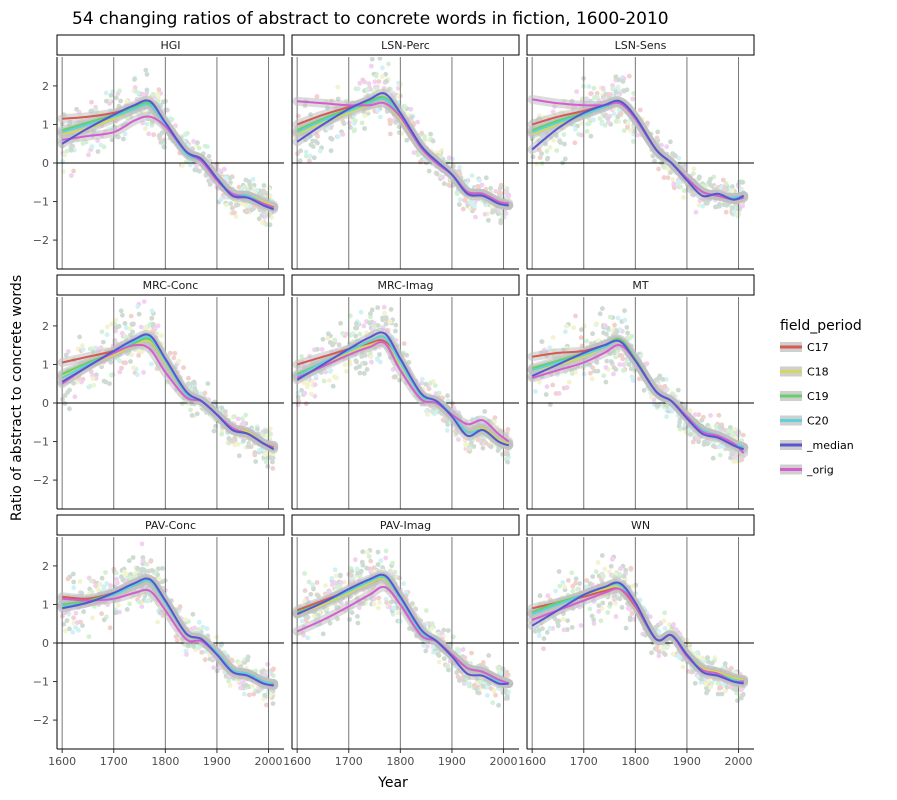  I want to click on facet-strip, so click(170, 45).